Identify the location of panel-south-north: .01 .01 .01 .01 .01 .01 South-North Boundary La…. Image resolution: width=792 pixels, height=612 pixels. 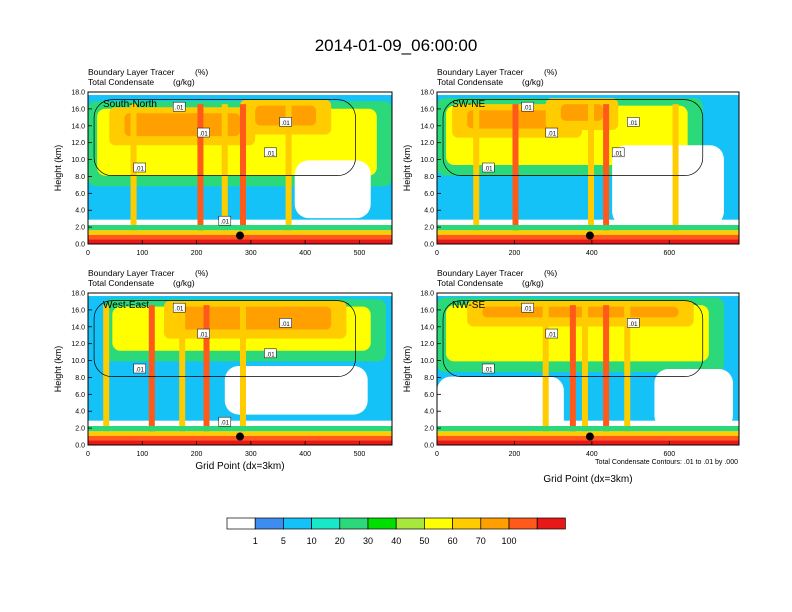
(223, 162).